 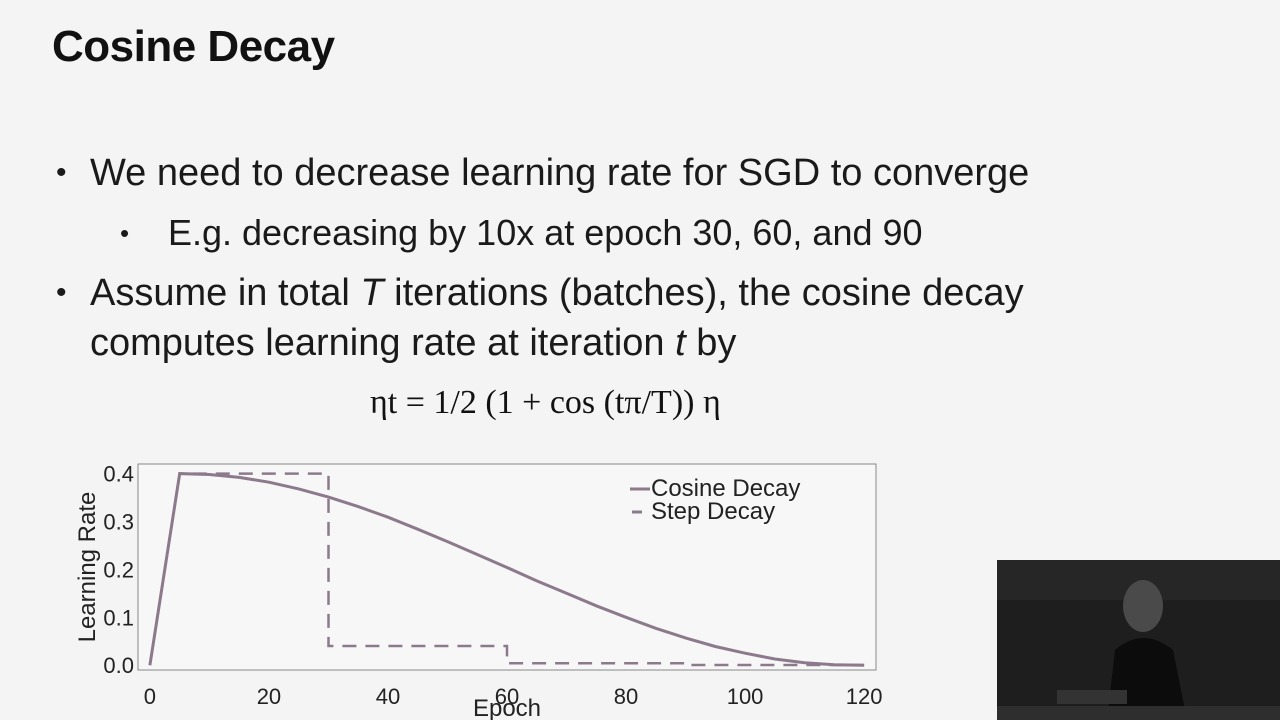 What do you see at coordinates (626, 696) in the screenshot?
I see `x-tick-label: 80` at bounding box center [626, 696].